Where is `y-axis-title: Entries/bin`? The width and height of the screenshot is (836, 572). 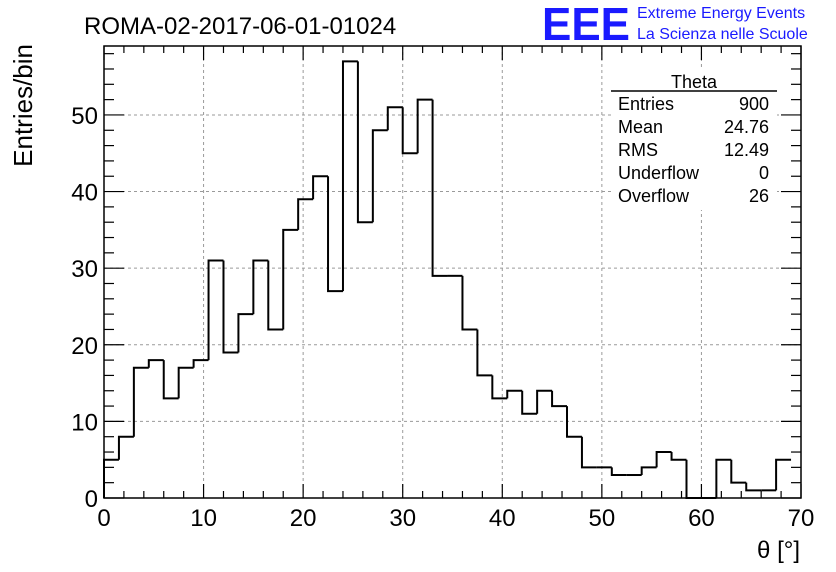 y-axis-title: Entries/bin is located at coordinates (23, 105).